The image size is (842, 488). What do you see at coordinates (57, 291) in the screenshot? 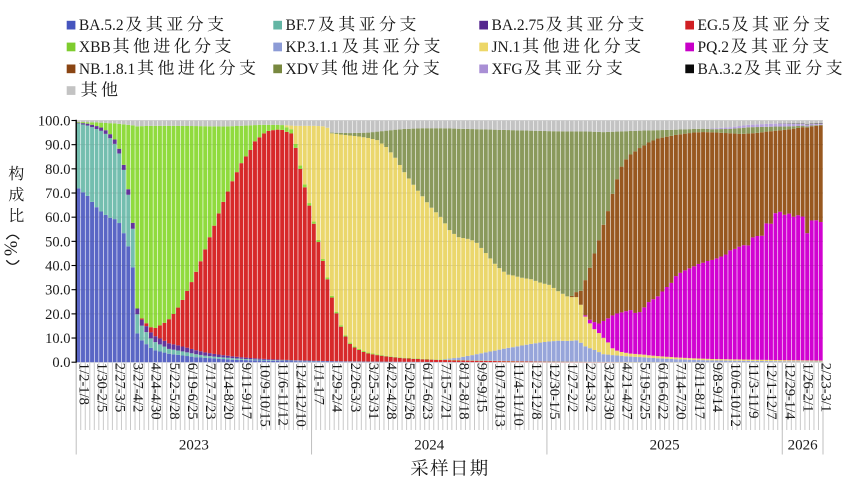
I see `svg-text: 30.0` at bounding box center [57, 291].